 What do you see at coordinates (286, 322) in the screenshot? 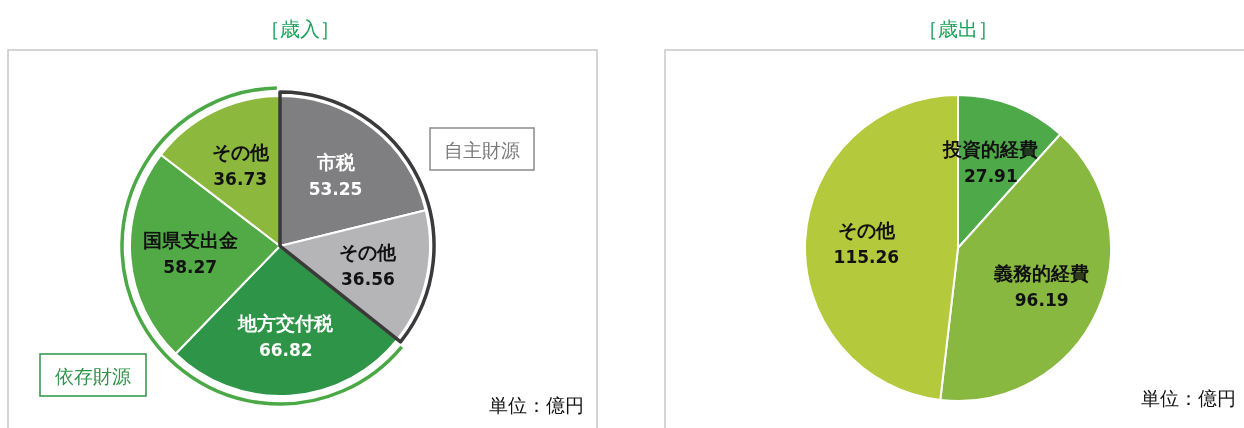
I see `slice-label: 地方交付税` at bounding box center [286, 322].